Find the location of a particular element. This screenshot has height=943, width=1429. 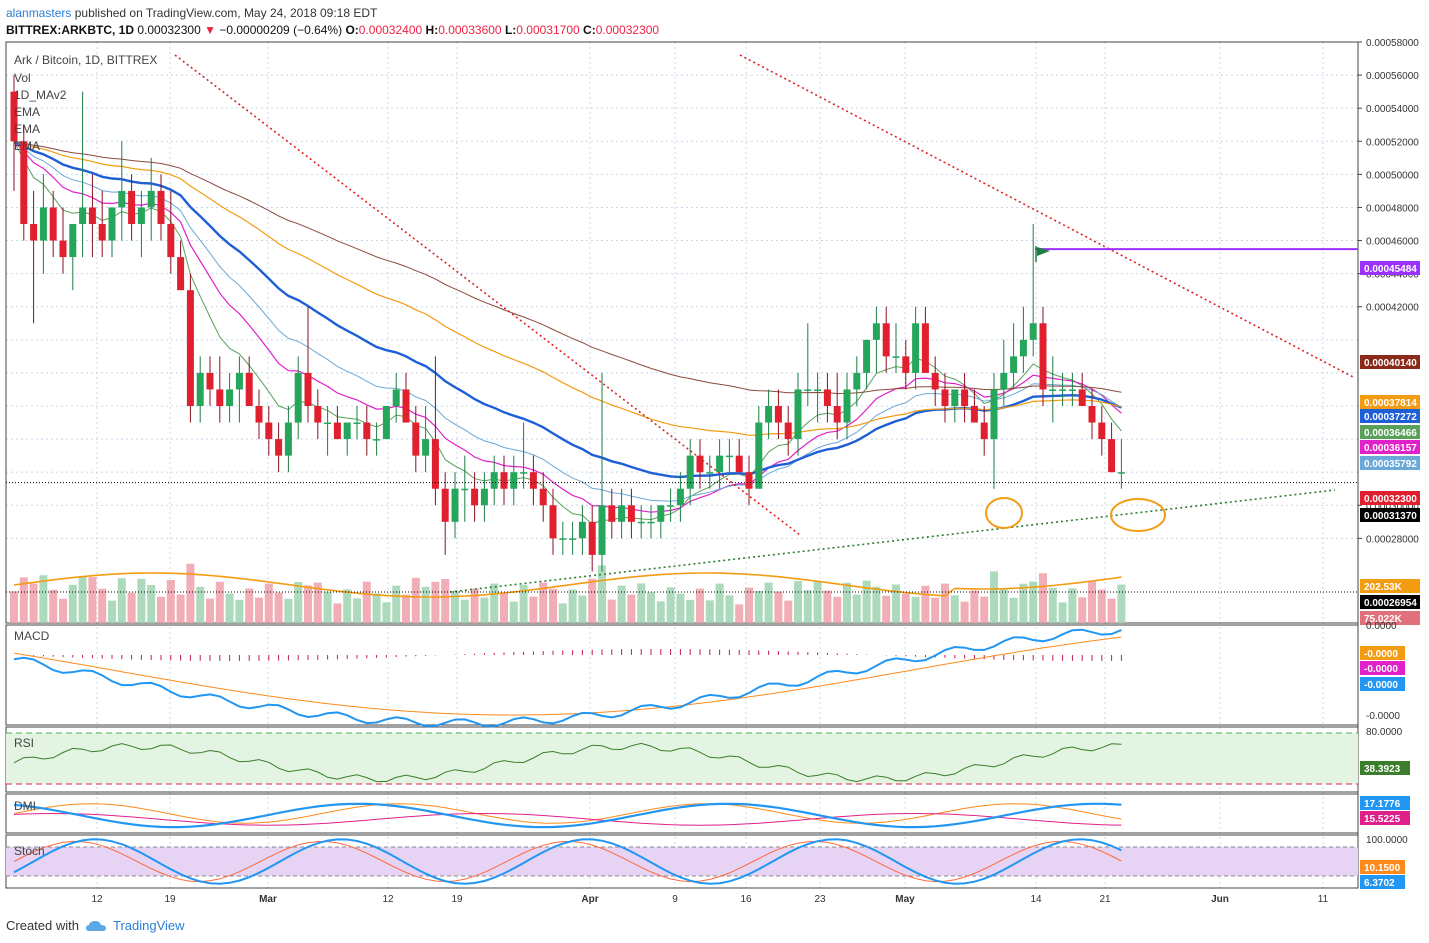

time-axis: 12 19 Mar 12 19 Apr 9 16 23 May 14 21 Jun 11 is located at coordinates (709, 899).